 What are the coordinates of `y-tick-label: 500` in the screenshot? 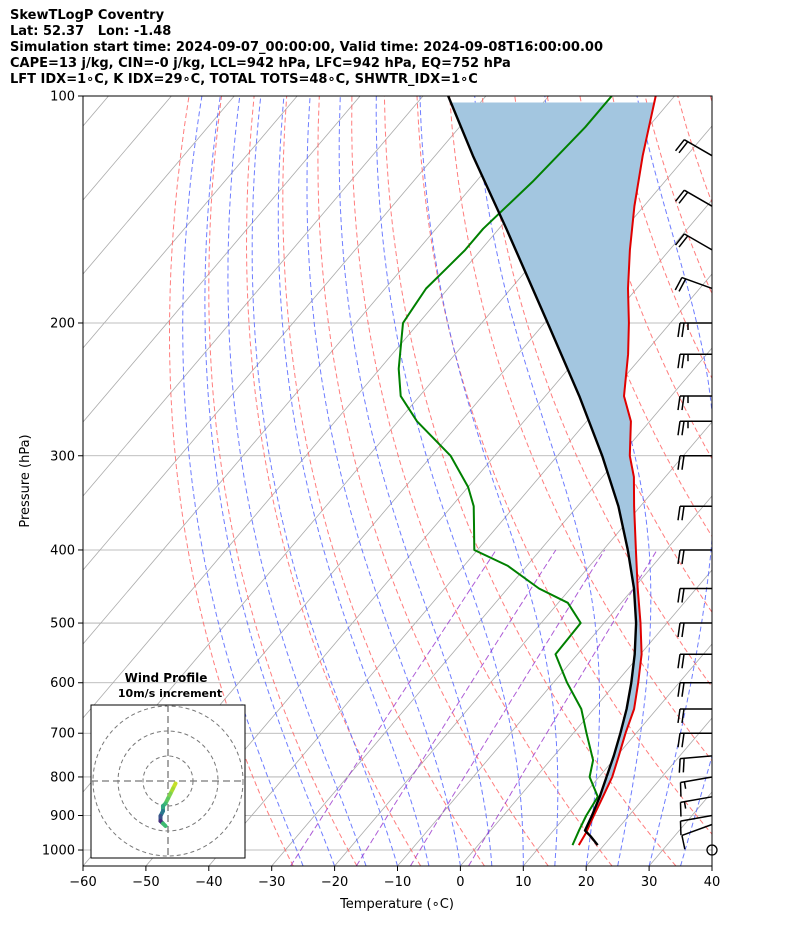 It's located at (62, 624).